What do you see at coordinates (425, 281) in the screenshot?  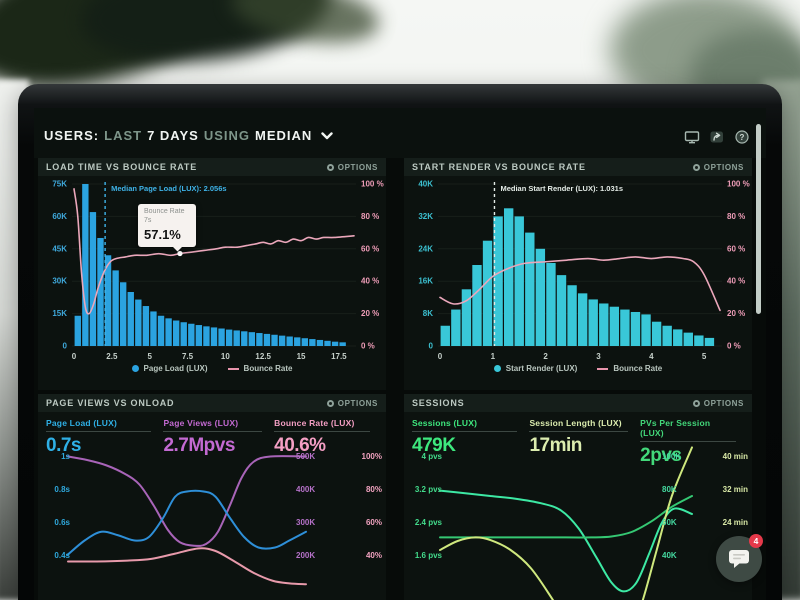 I see `svg-text: 16K` at bounding box center [425, 281].